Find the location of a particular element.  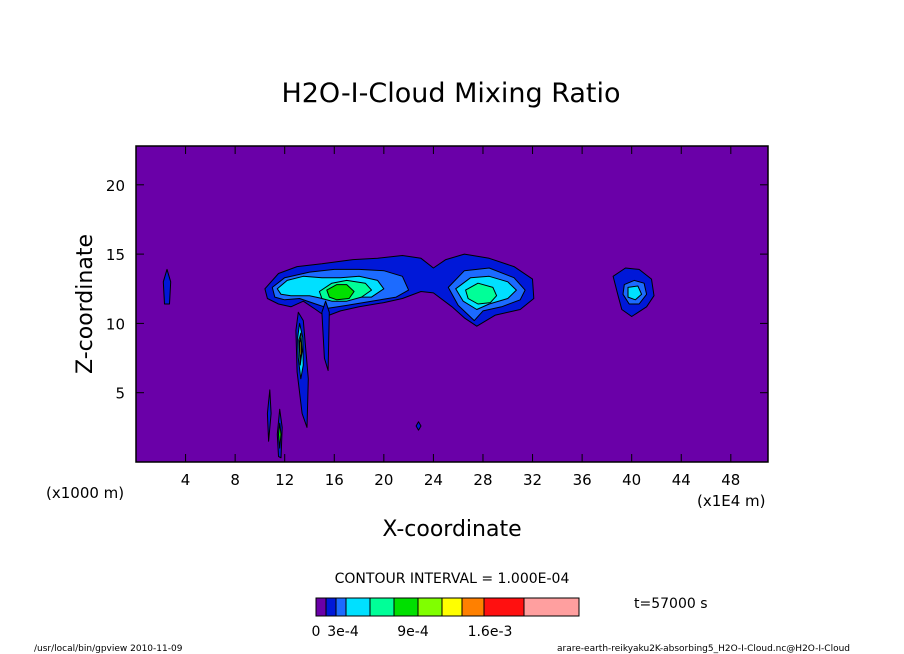

colorbar is located at coordinates (447, 607).